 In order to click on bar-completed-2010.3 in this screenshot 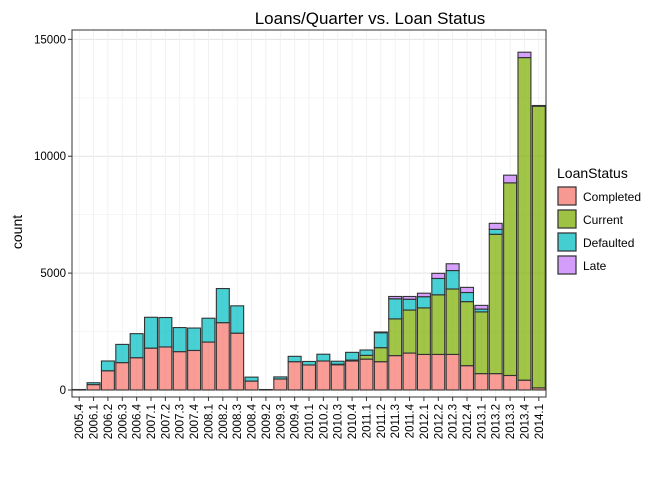, I will do `click(337, 377)`.